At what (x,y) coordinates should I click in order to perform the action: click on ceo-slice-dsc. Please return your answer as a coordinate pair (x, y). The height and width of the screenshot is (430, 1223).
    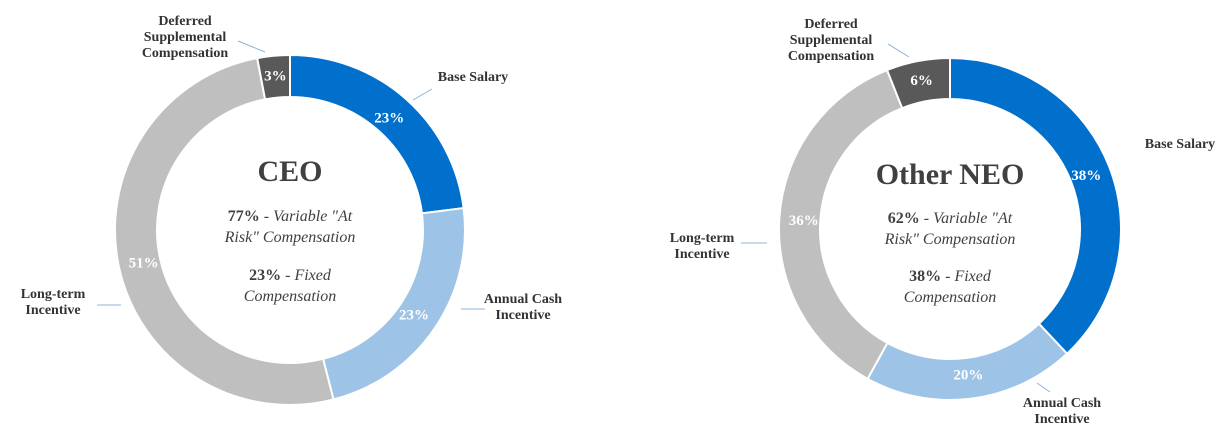
    Looking at the image, I should click on (273, 77).